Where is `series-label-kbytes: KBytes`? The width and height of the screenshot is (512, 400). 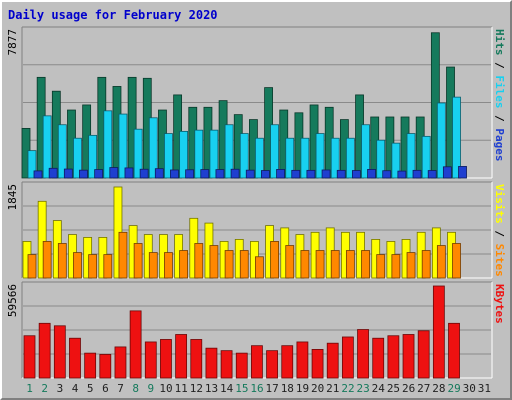 series-label-kbytes: KBytes is located at coordinates (499, 304).